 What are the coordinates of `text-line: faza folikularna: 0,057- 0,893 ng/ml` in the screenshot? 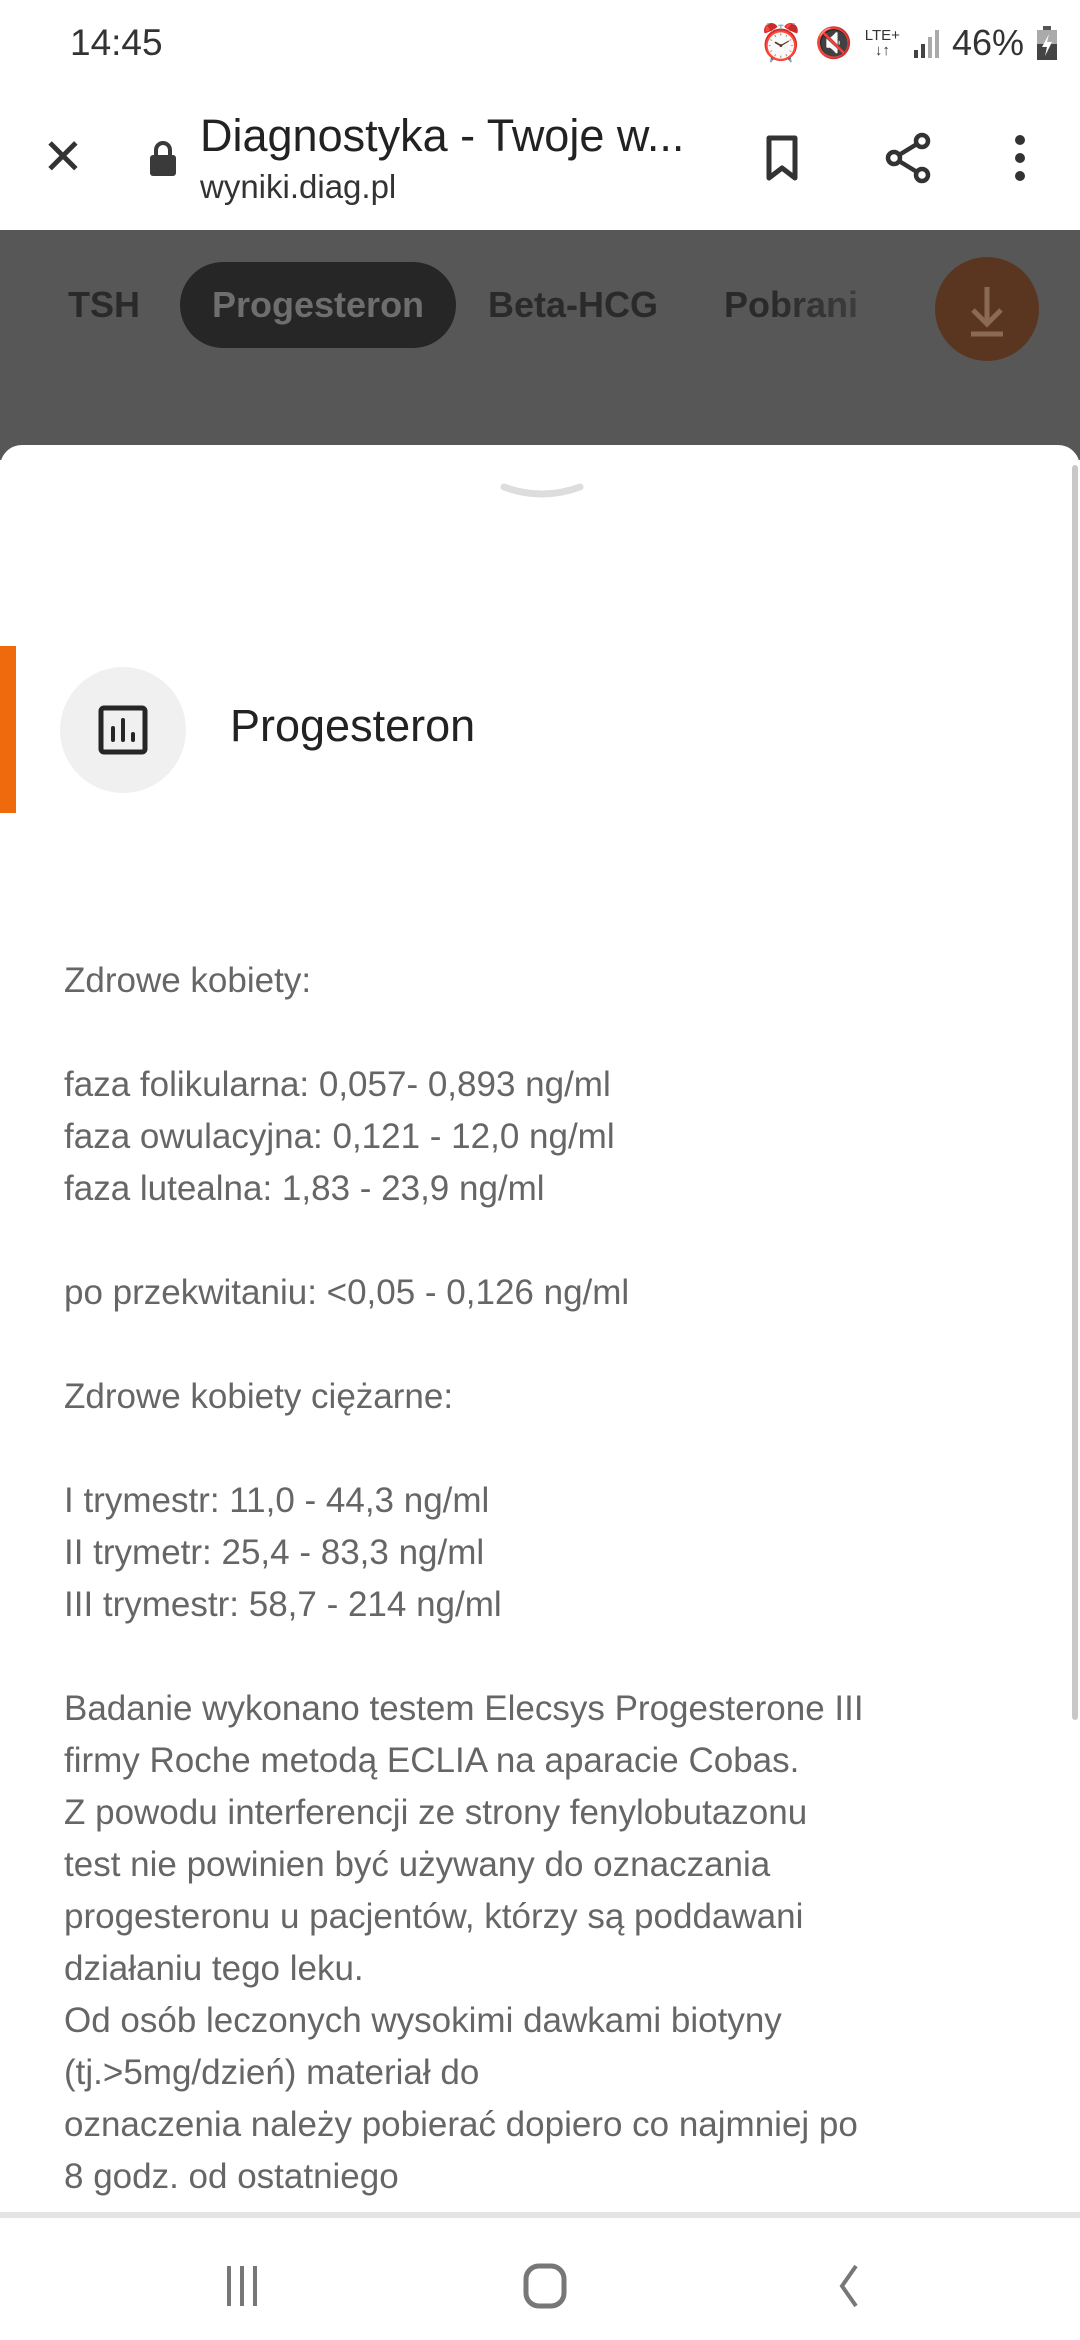 It's located at (337, 1084).